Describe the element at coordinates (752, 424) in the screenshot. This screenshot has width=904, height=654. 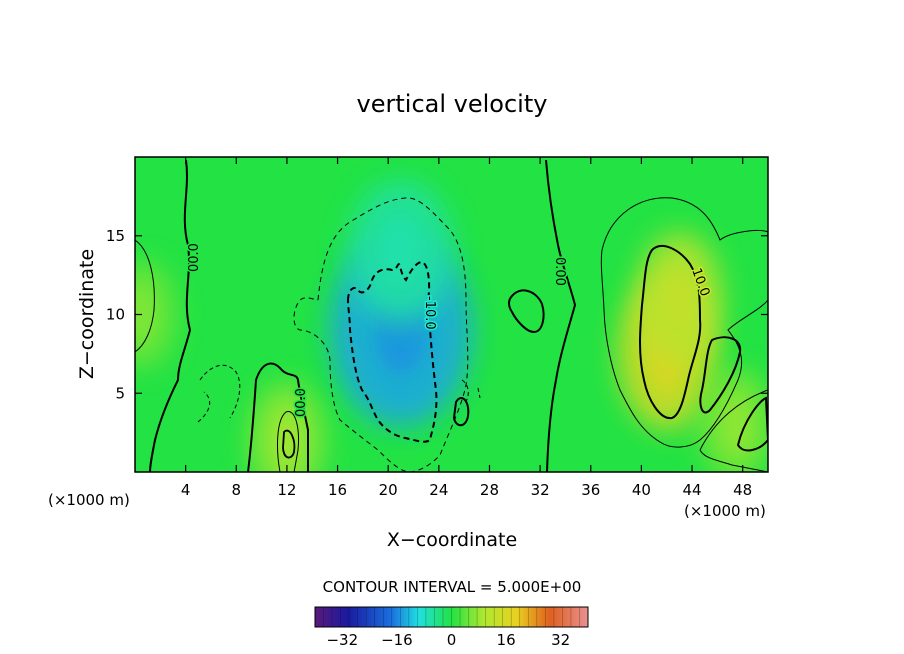
I see `contour-10-low` at that location.